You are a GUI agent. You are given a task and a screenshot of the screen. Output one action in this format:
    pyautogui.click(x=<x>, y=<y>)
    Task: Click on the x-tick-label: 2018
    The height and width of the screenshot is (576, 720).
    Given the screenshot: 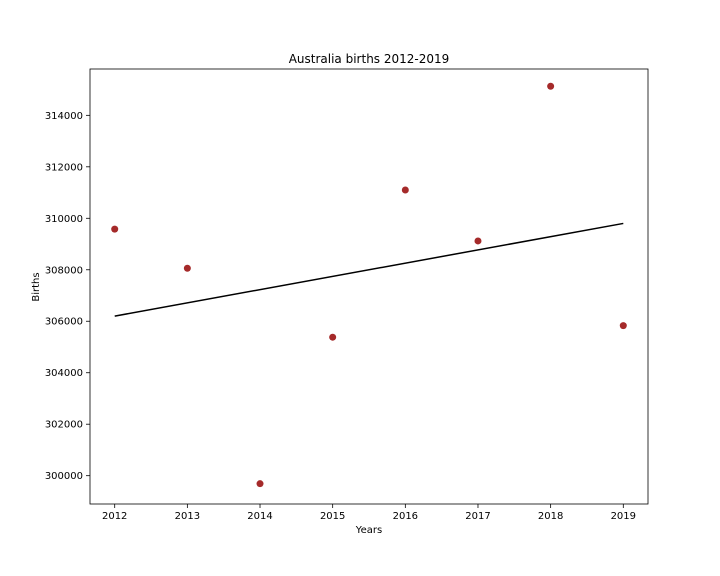 What is the action you would take?
    pyautogui.click(x=550, y=516)
    